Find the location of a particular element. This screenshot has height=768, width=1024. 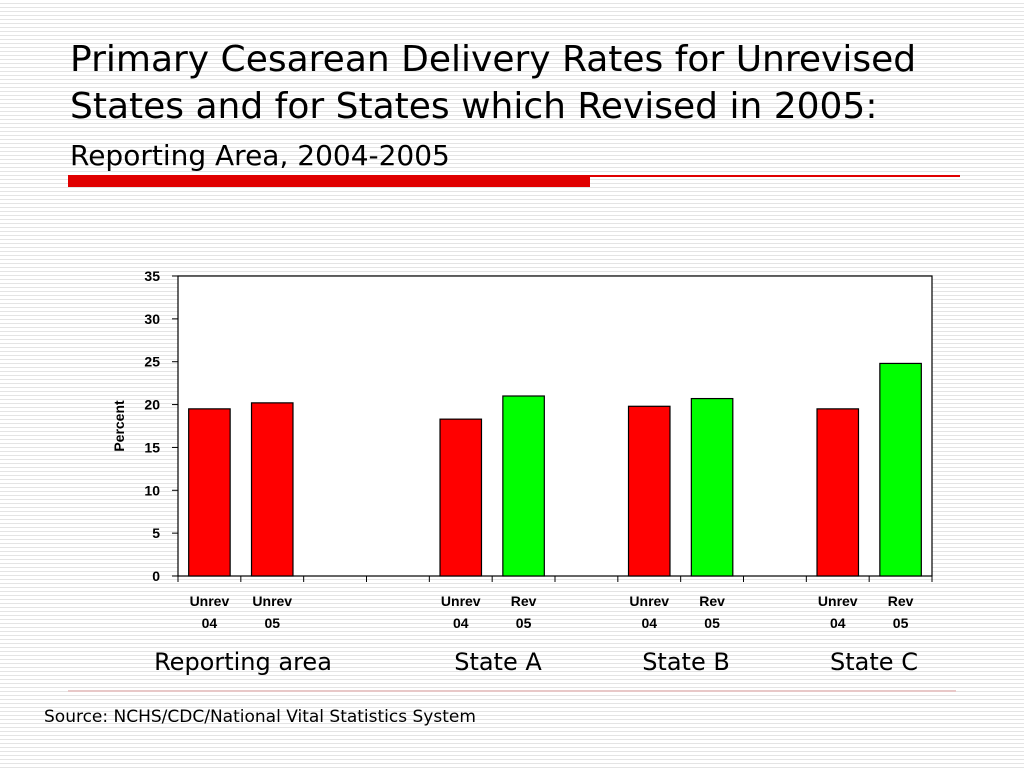

title-underline-thin is located at coordinates (775, 176).